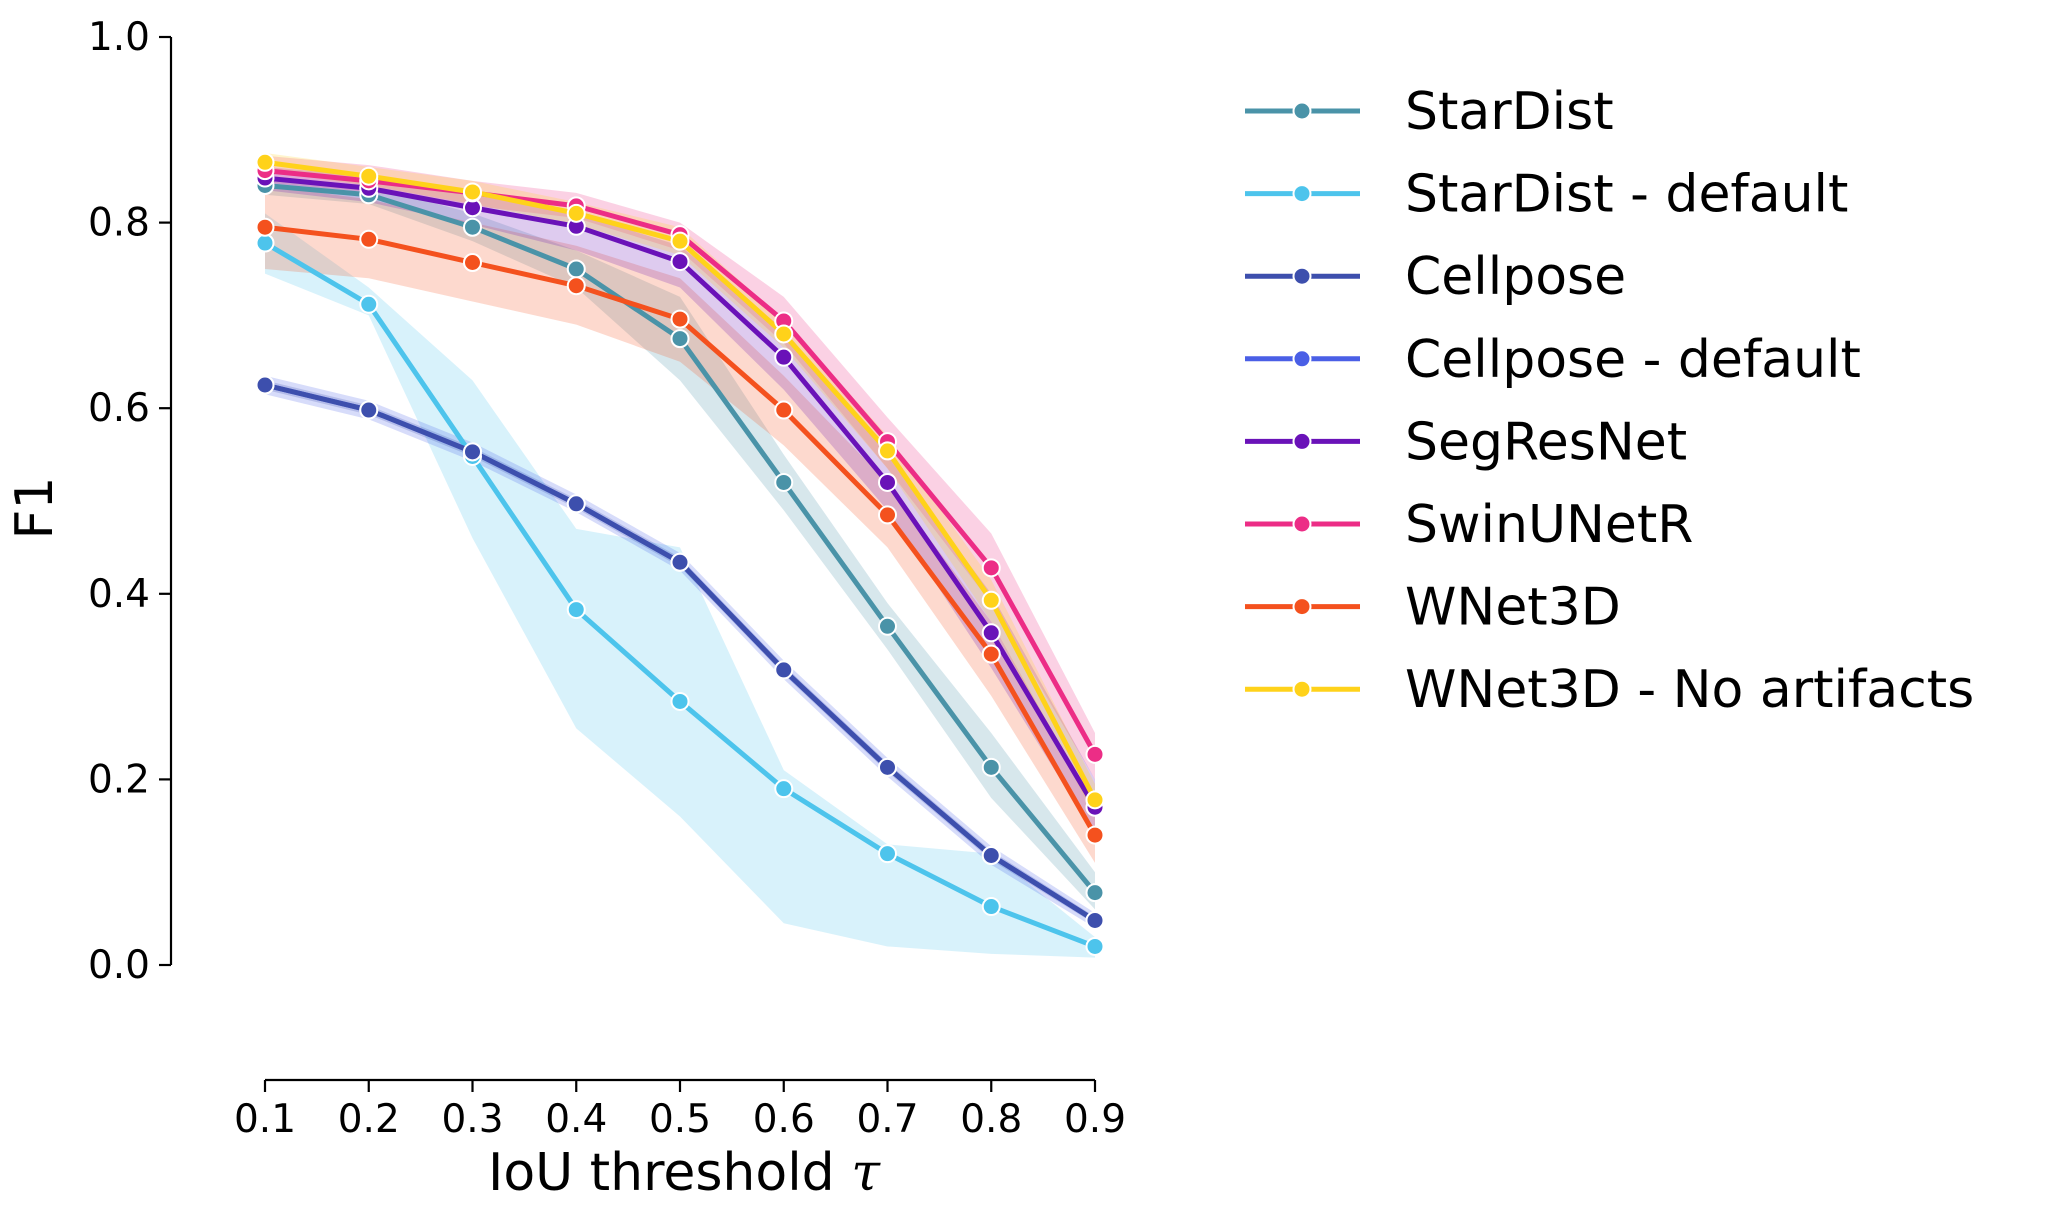 The height and width of the screenshot is (1218, 2045). What do you see at coordinates (119, 37) in the screenshot?
I see `y-tick-label: 1.0` at bounding box center [119, 37].